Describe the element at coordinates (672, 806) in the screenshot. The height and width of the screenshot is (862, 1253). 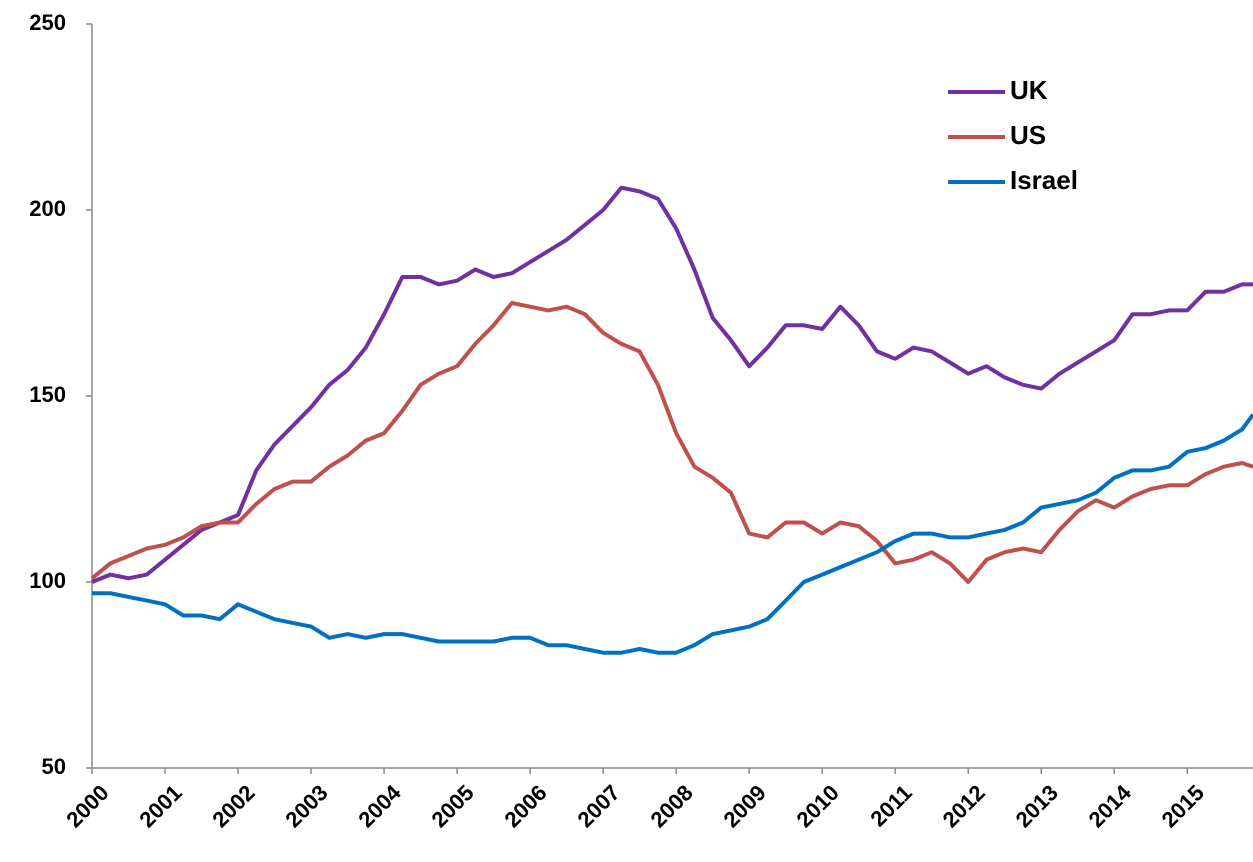
I see `x-tick-label: 2008` at that location.